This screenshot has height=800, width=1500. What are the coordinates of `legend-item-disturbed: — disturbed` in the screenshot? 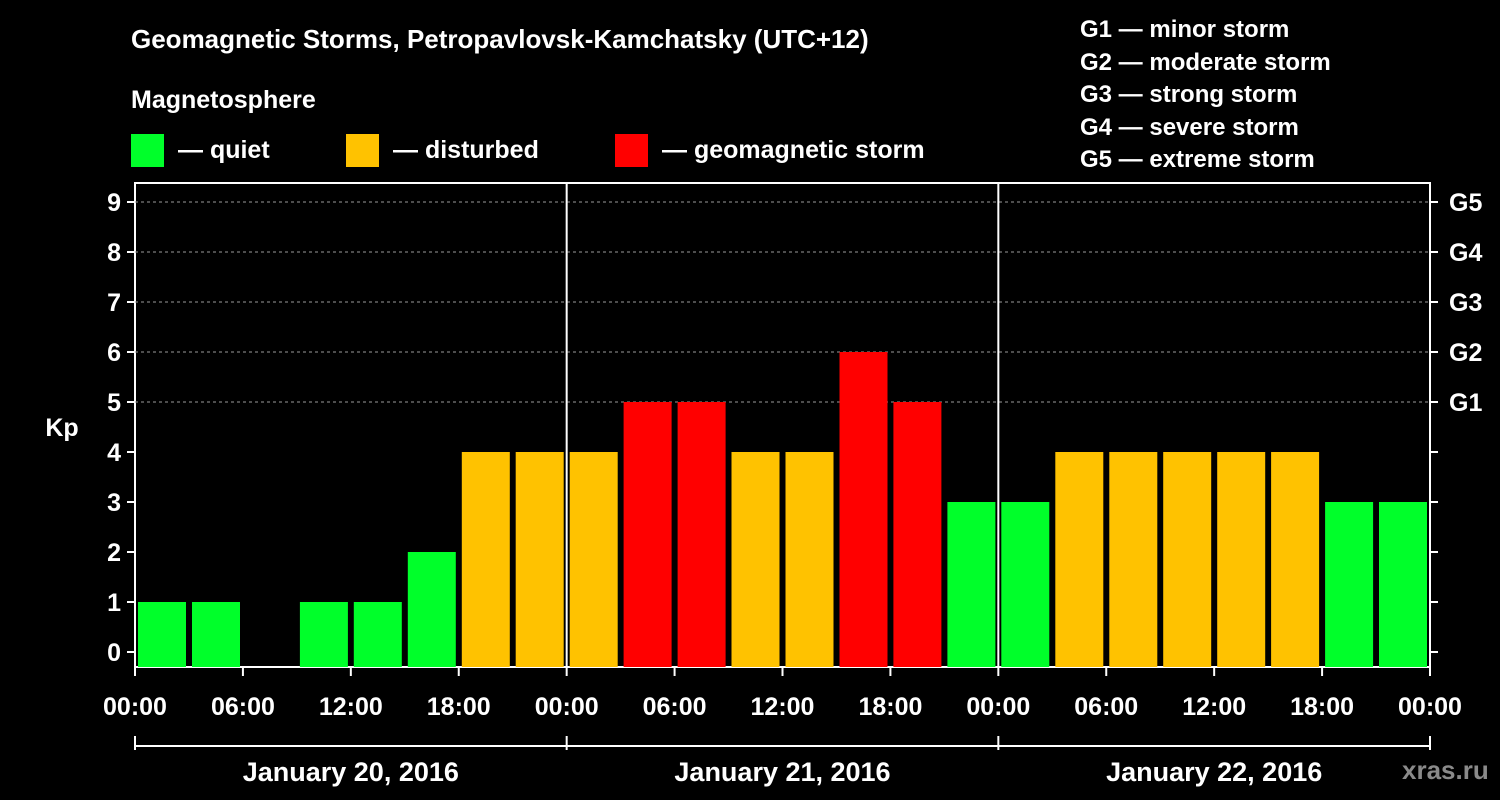 It's located at (442, 150).